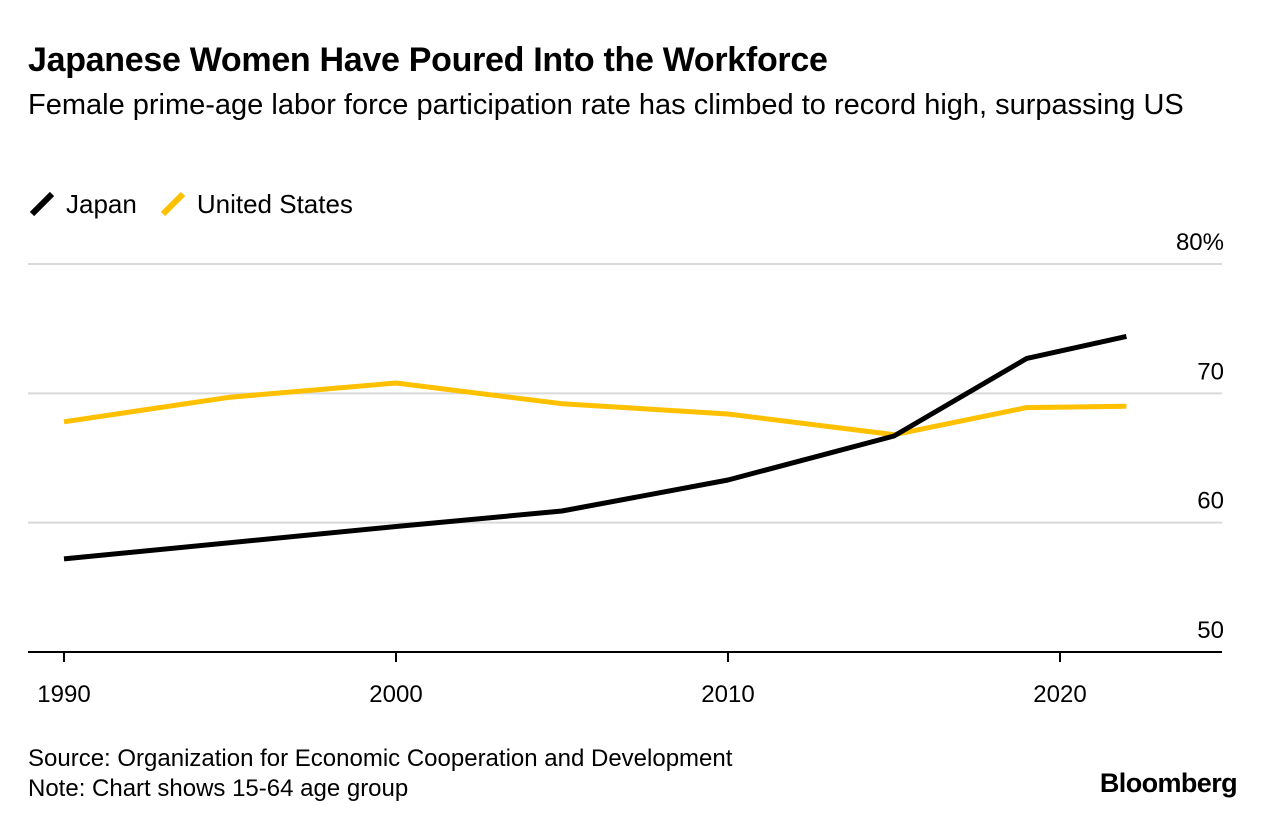  Describe the element at coordinates (395, 694) in the screenshot. I see `x-tick-label-2000: 2000` at that location.